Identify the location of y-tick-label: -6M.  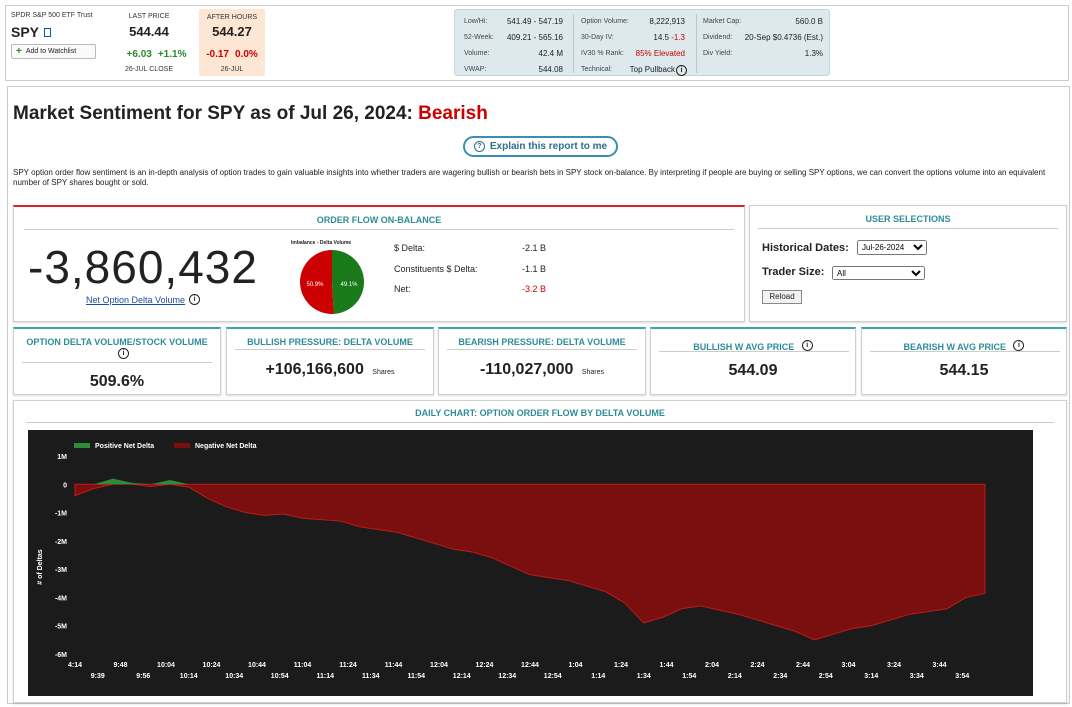
(61, 655).